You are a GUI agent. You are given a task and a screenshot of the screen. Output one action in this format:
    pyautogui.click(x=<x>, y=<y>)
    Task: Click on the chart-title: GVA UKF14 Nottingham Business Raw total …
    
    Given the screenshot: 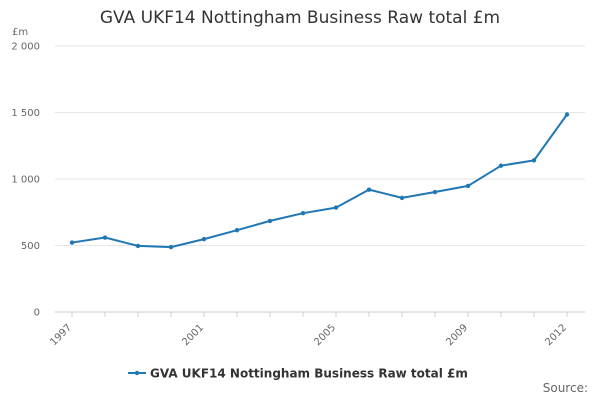 What is the action you would take?
    pyautogui.click(x=300, y=18)
    